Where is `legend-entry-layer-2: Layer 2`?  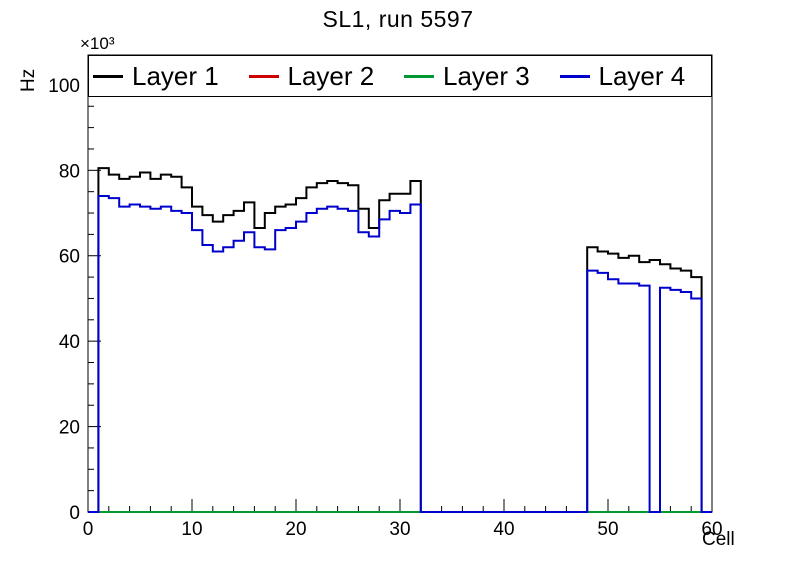
legend-entry-layer-2: Layer 2 is located at coordinates (323, 76).